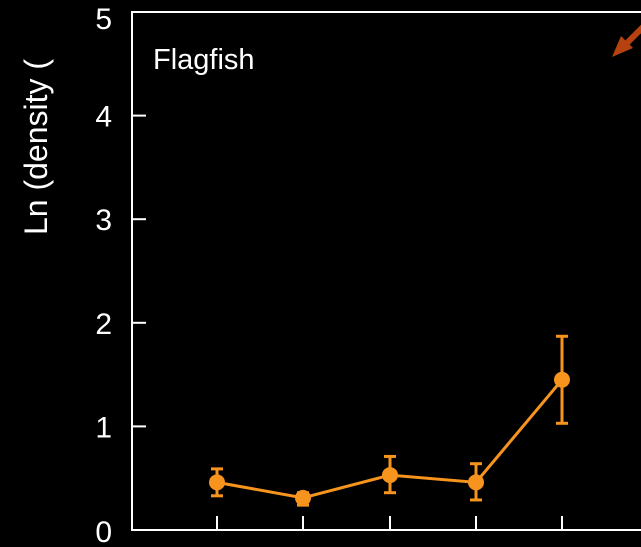  I want to click on y-tick-label: 2, so click(103, 324).